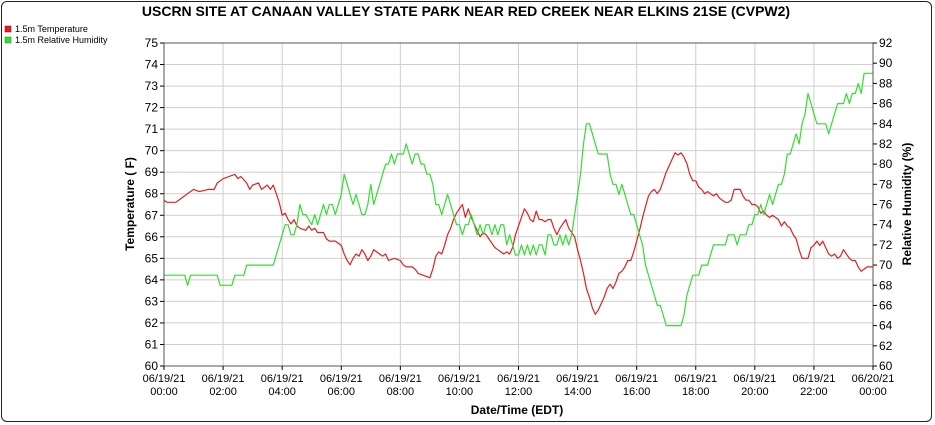 This screenshot has height=425, width=935. I want to click on x-tick-label: 06/19/21 18:00, so click(695, 385).